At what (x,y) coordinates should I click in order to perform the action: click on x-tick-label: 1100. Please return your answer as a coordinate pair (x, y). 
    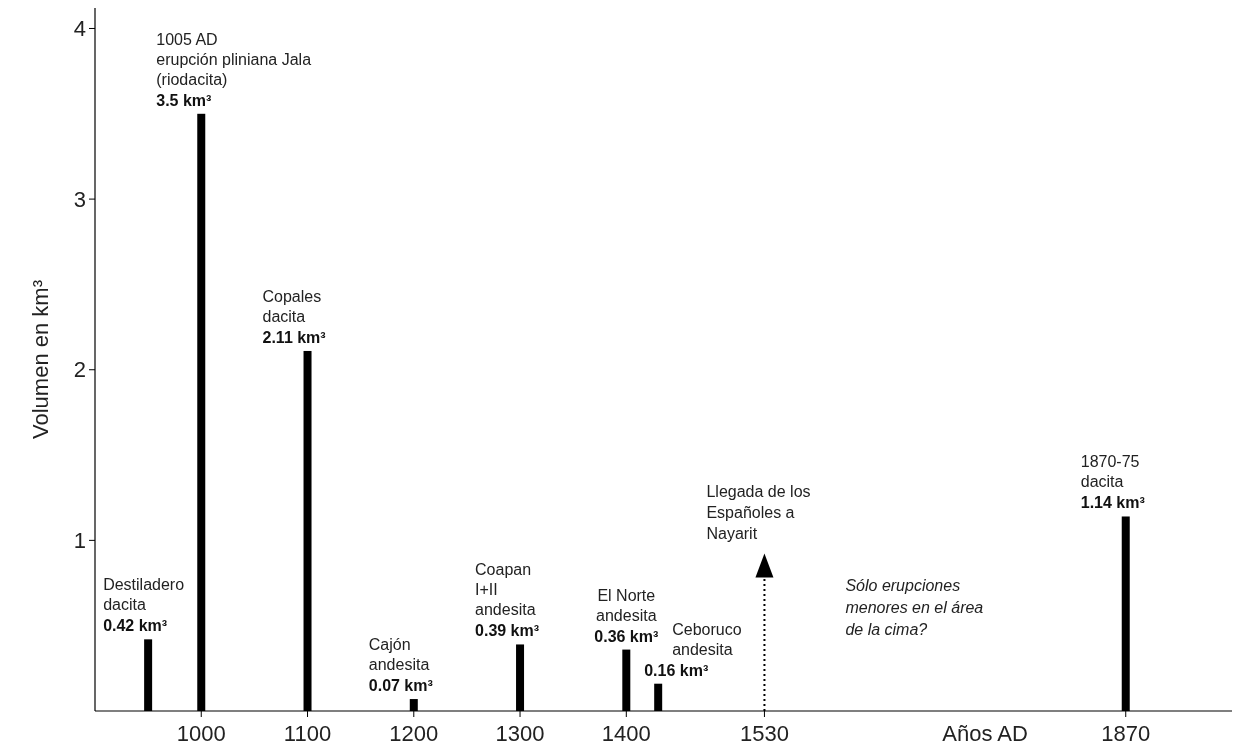
    Looking at the image, I should click on (307, 733).